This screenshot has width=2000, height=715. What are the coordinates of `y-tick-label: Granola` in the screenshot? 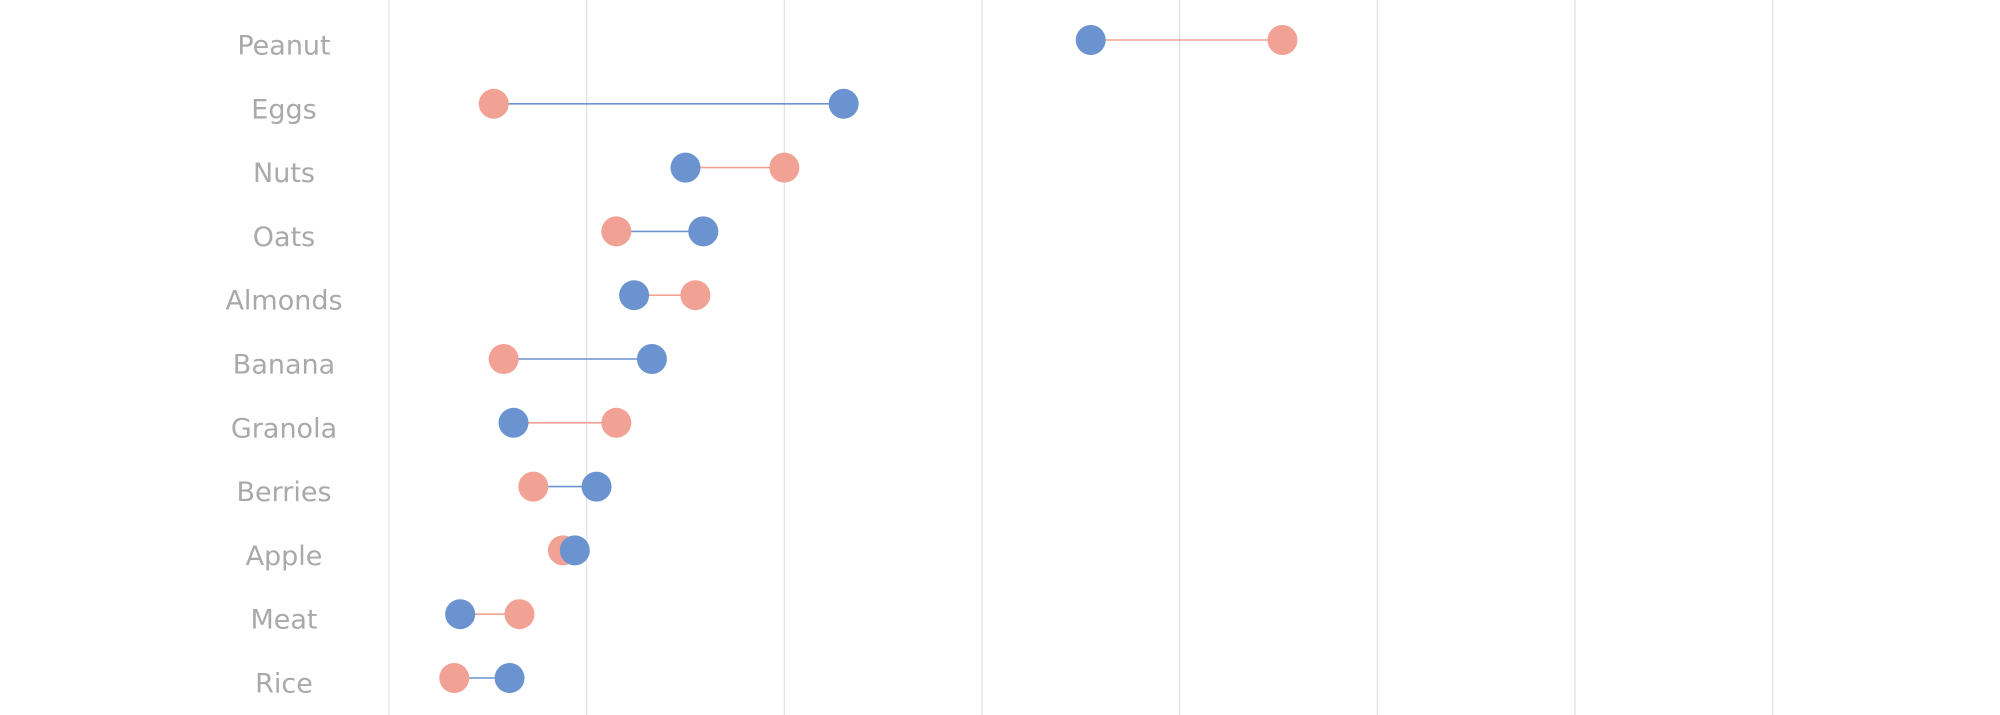 It's located at (284, 428).